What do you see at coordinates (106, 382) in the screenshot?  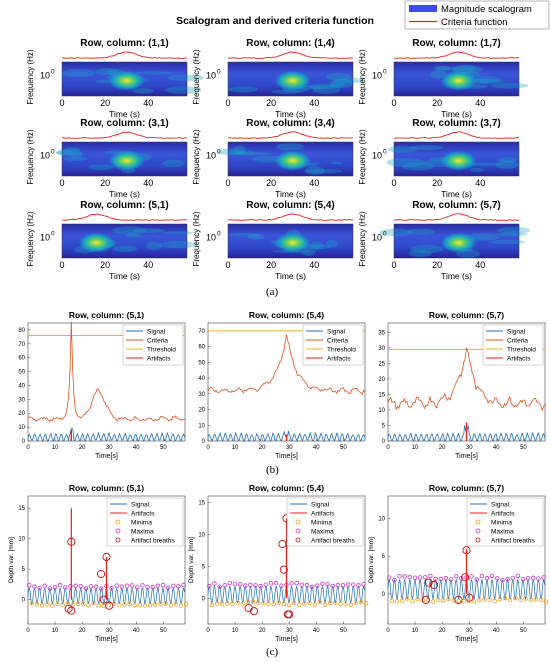 I see `plot-frame` at bounding box center [106, 382].